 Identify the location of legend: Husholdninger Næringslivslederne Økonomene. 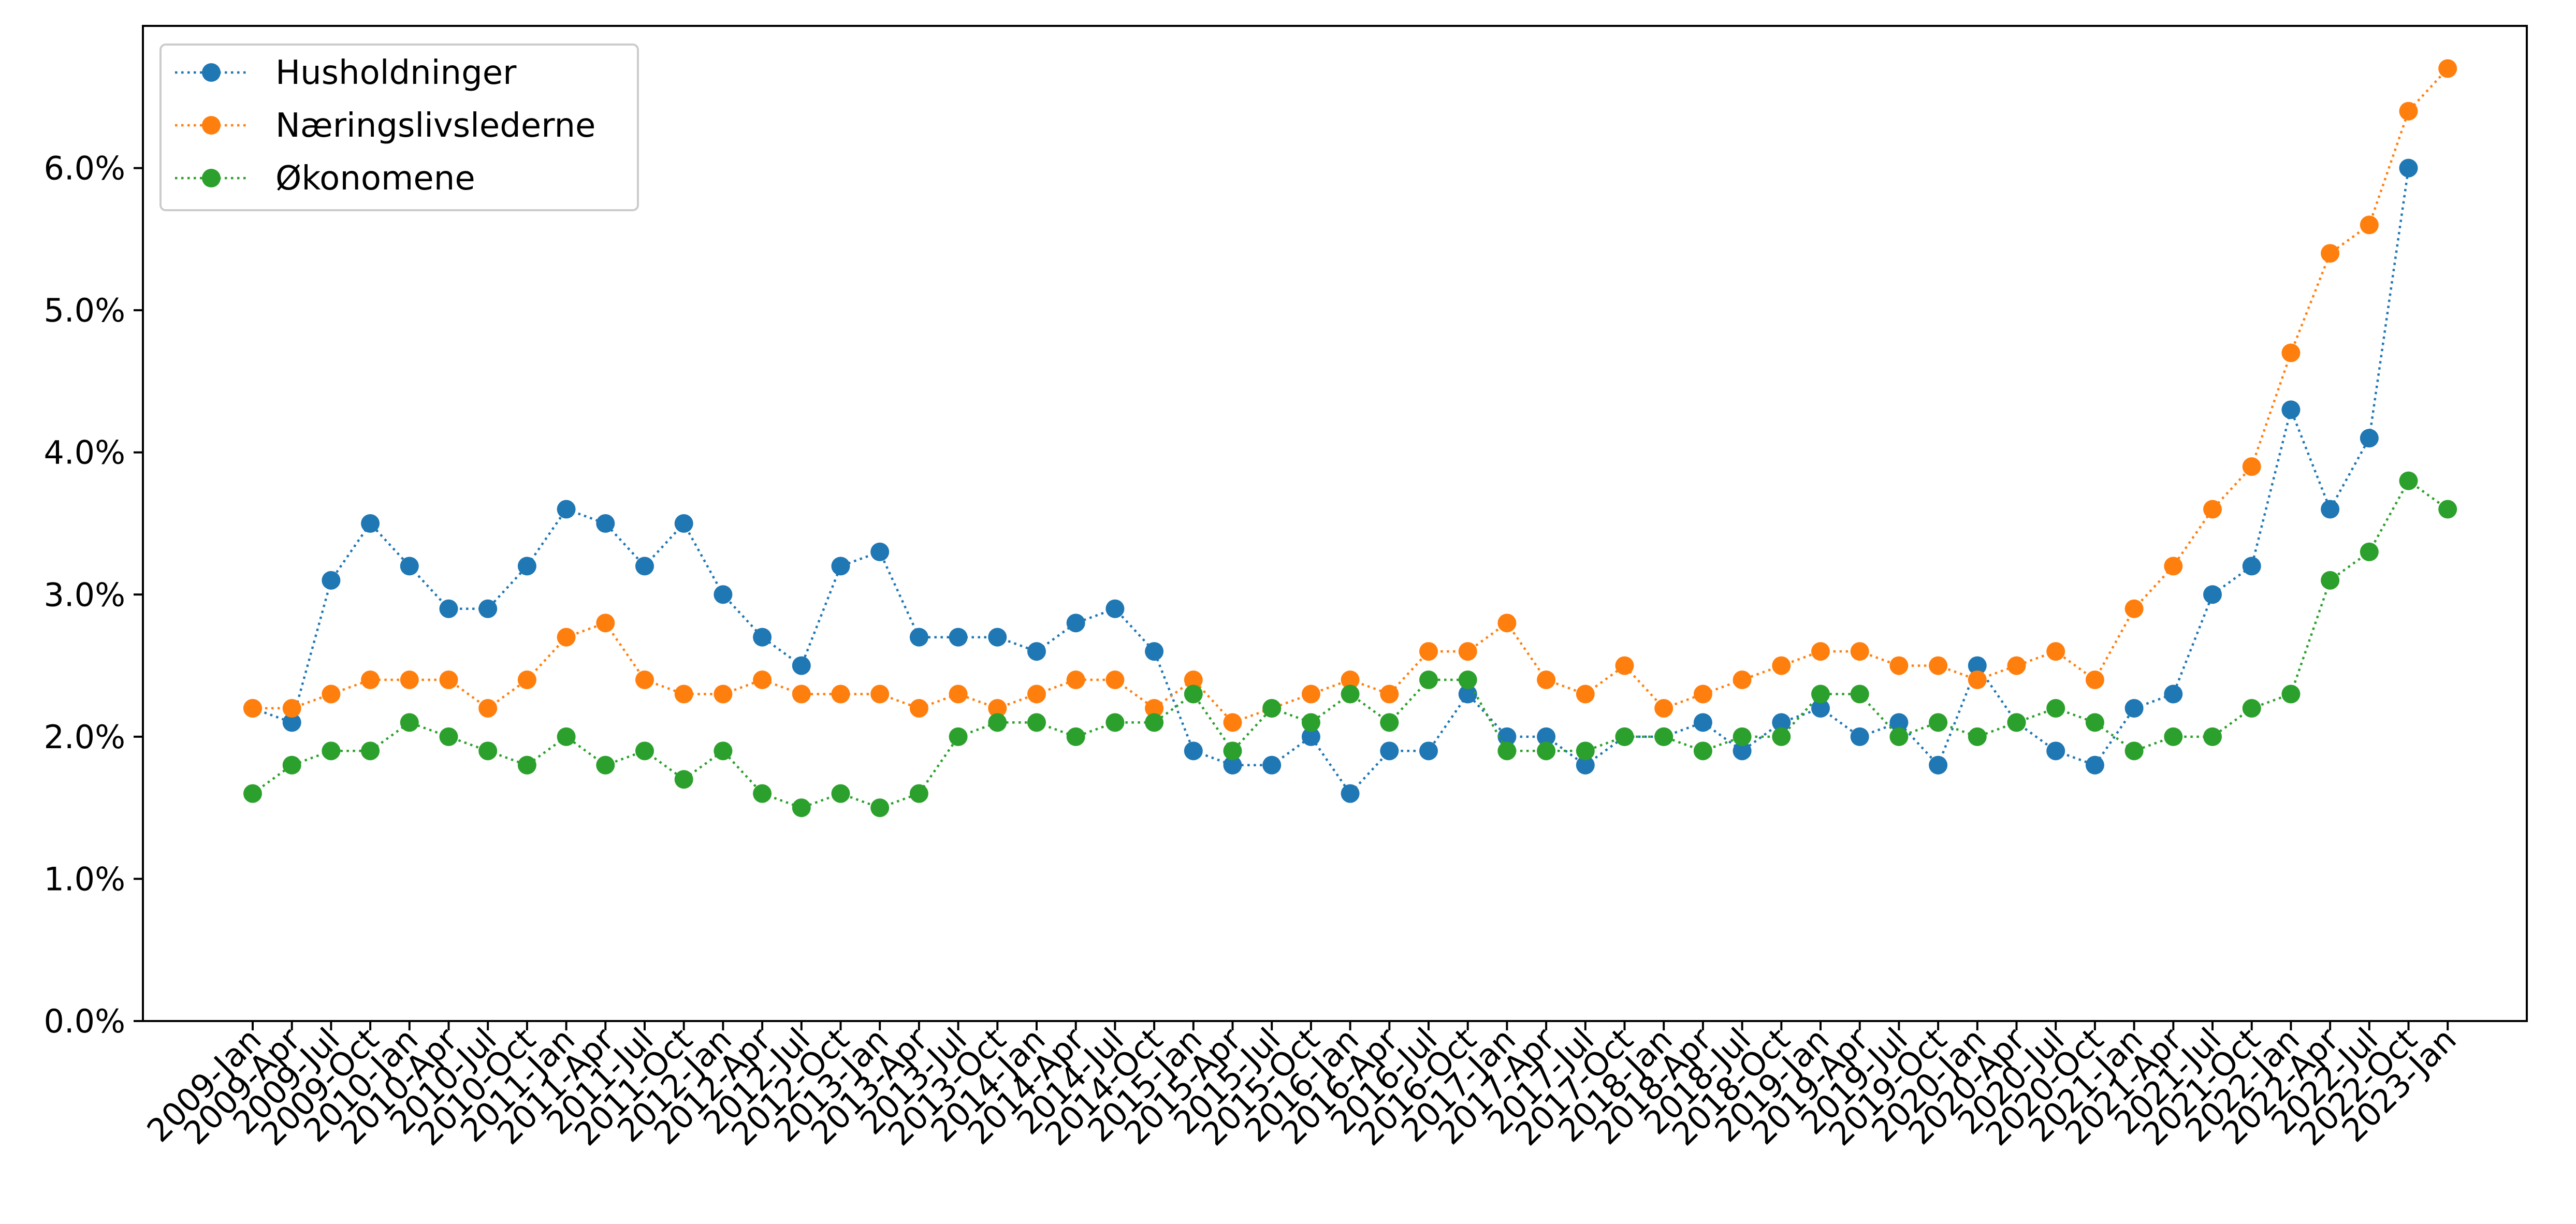
(399, 127).